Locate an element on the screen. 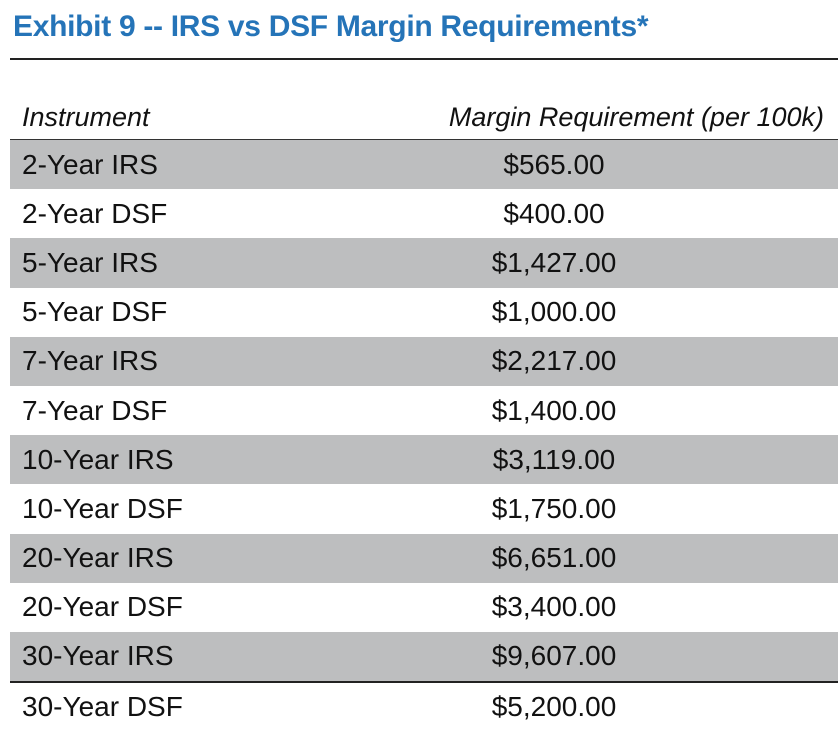 This screenshot has width=838, height=734. table-row: 10-Year DSF $1,750.00 is located at coordinates (424, 508).